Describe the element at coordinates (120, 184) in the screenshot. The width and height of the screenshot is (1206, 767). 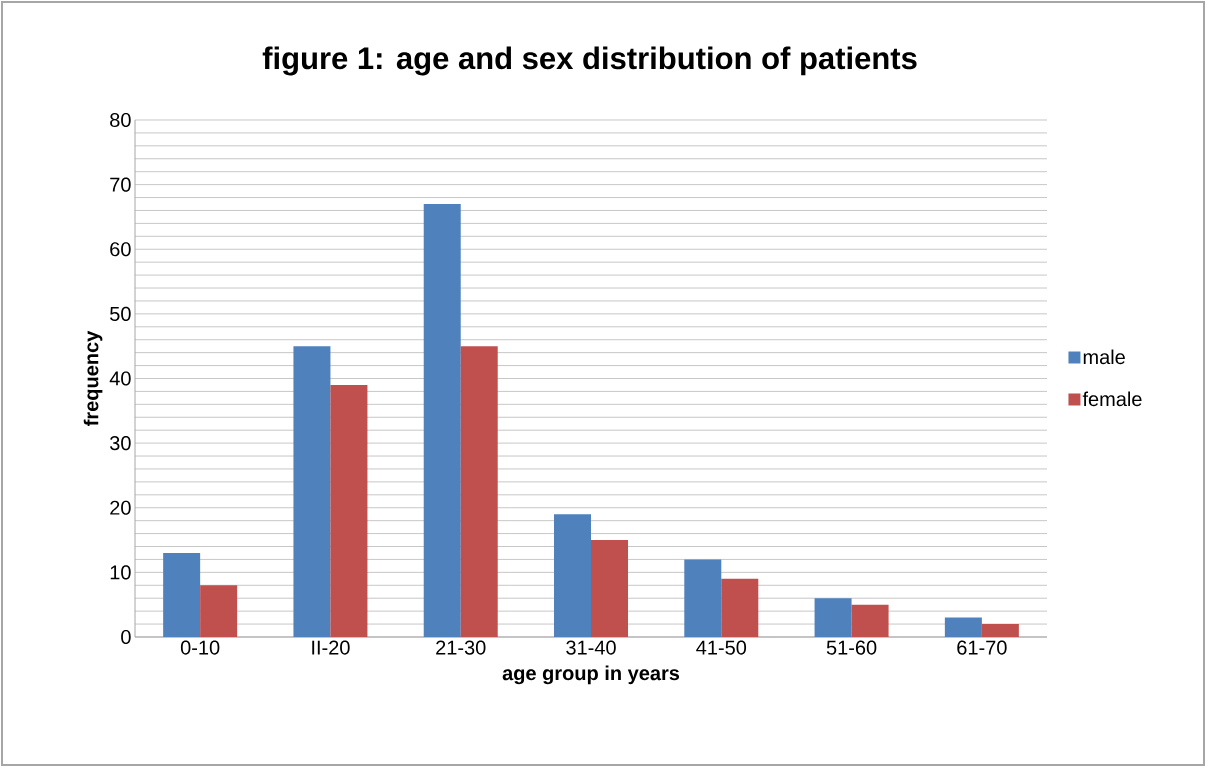
I see `y-tick-label: 70` at that location.